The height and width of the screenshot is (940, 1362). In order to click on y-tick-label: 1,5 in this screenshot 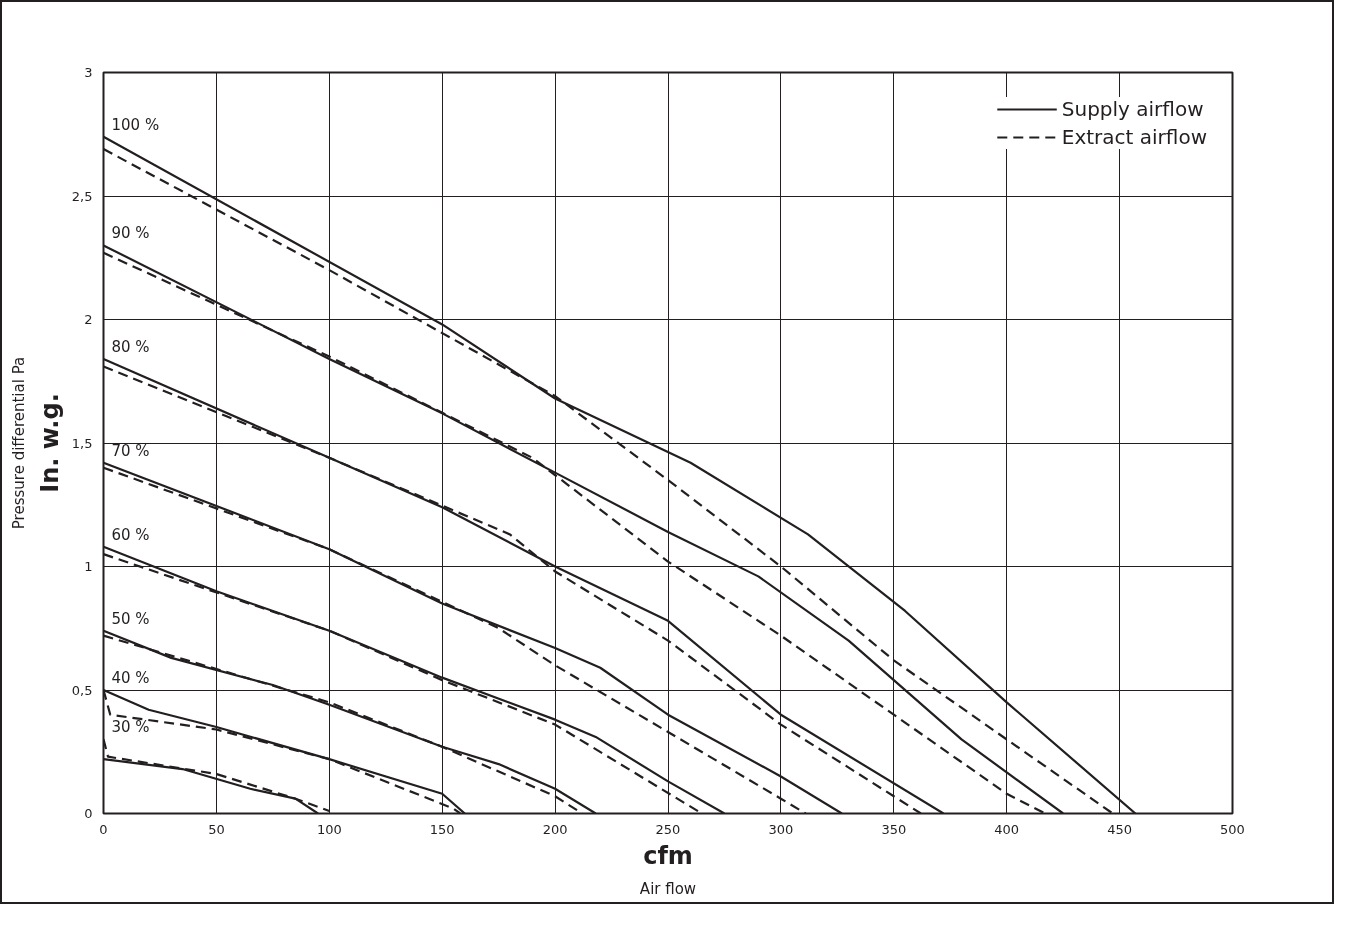, I will do `click(82, 443)`.